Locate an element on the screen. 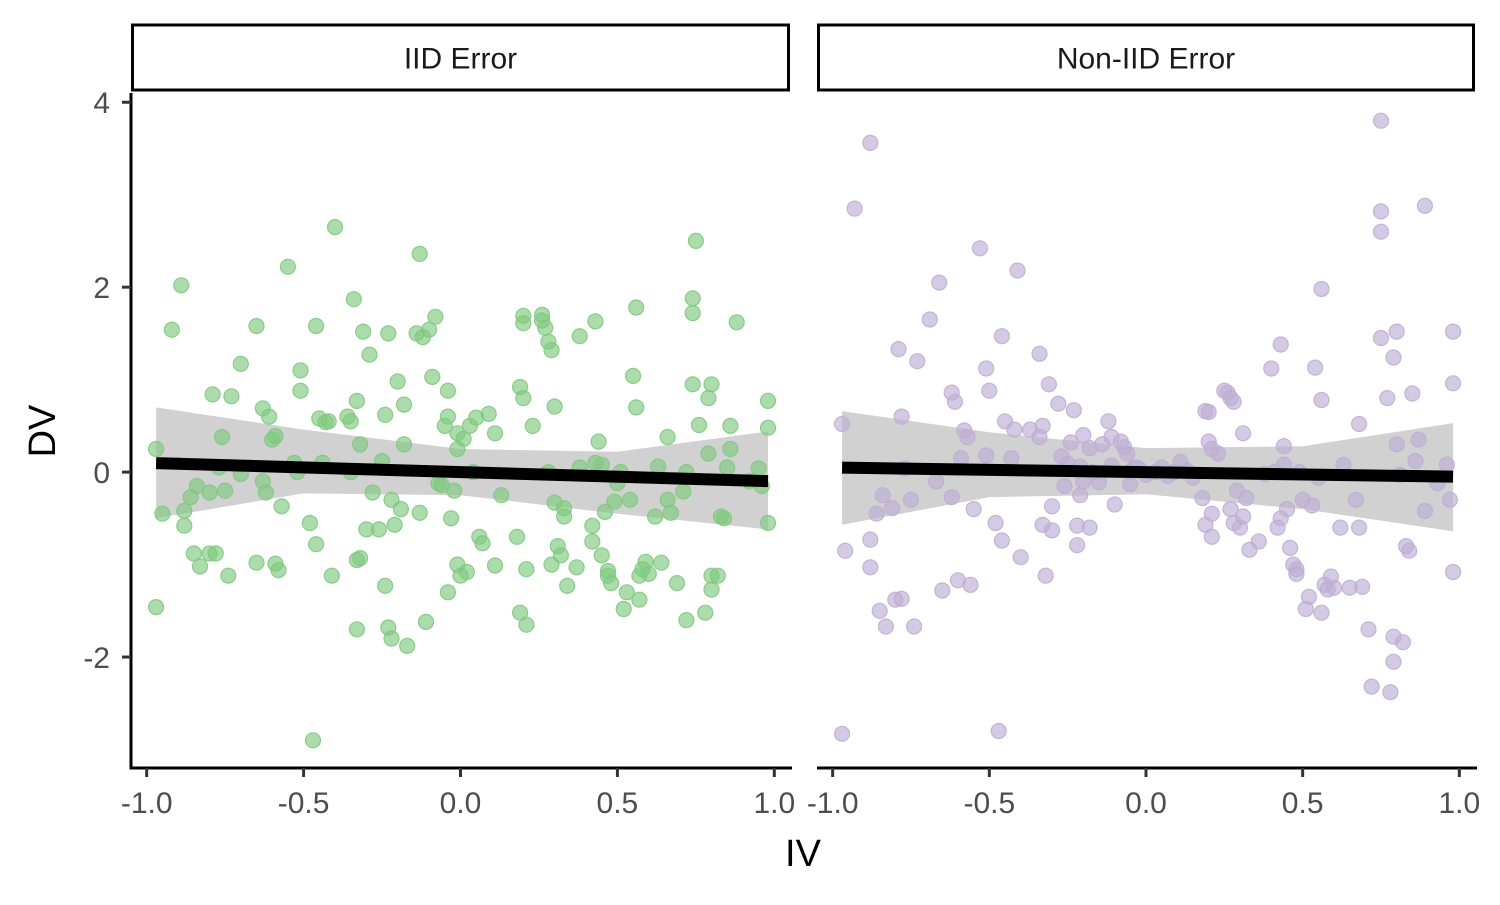 The width and height of the screenshot is (1500, 905). x-tick-label: -0.5 is located at coordinates (989, 803).